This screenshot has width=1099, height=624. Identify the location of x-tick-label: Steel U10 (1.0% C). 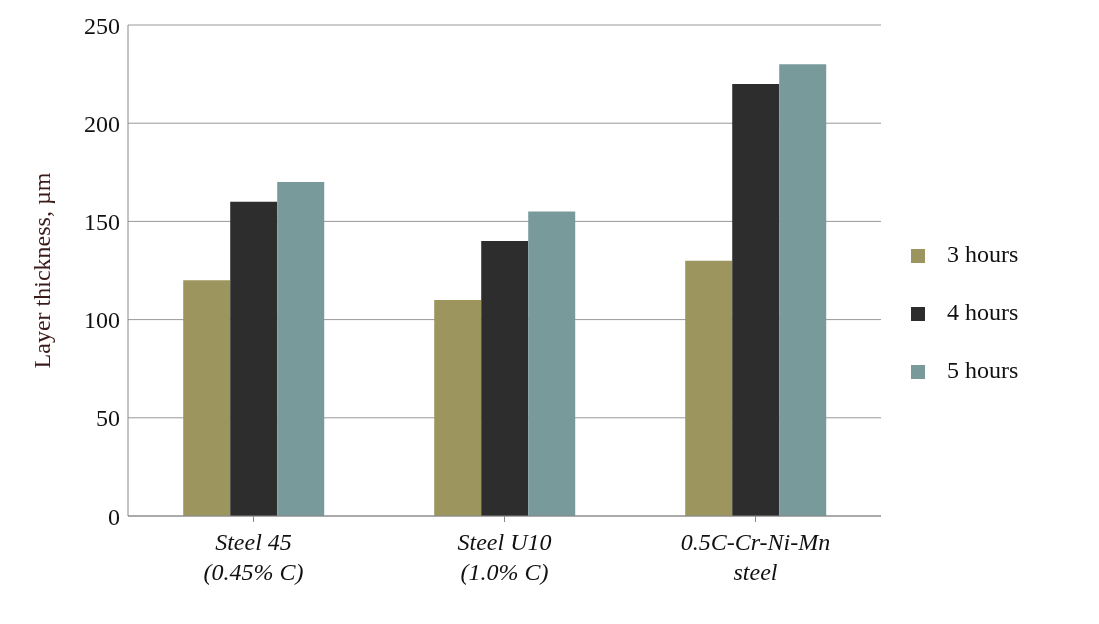
(504, 557).